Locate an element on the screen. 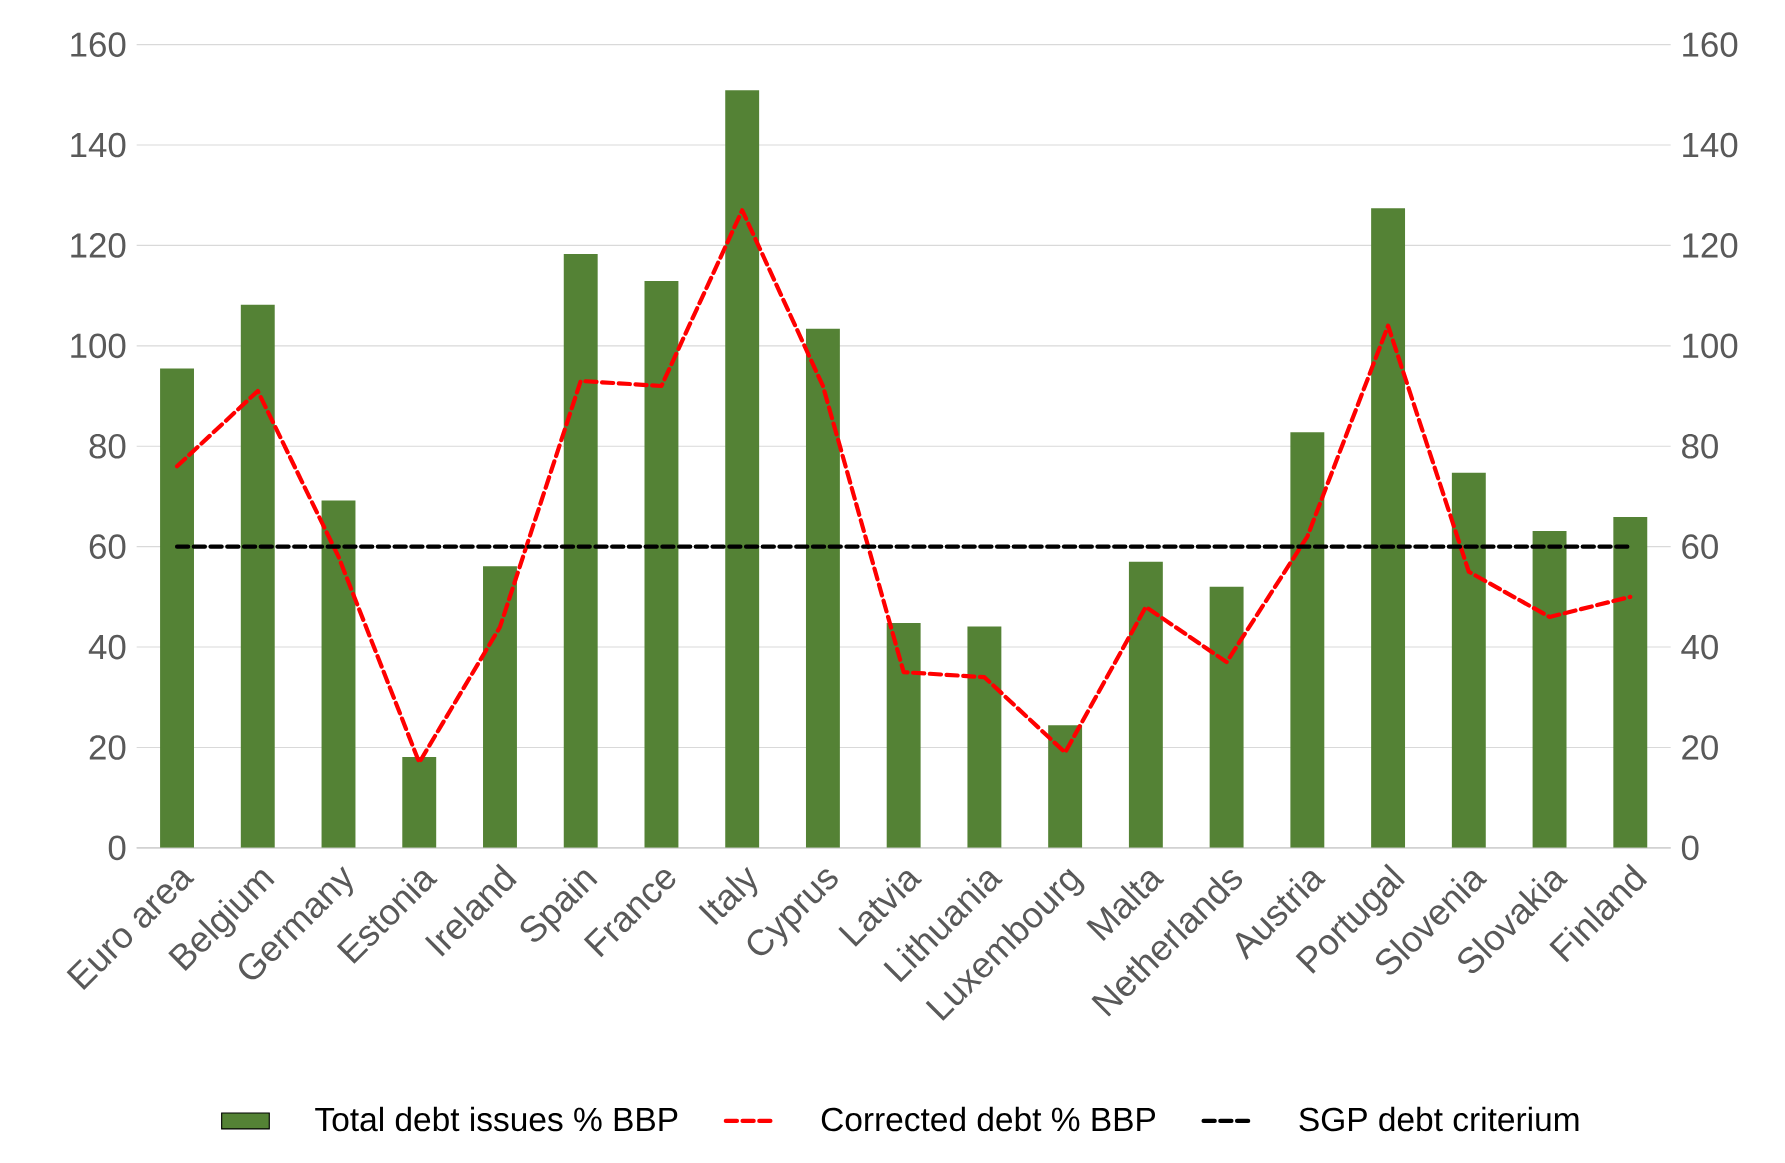 This screenshot has width=1785, height=1163. legend-label: Total debt issues % BBP is located at coordinates (496, 1119).